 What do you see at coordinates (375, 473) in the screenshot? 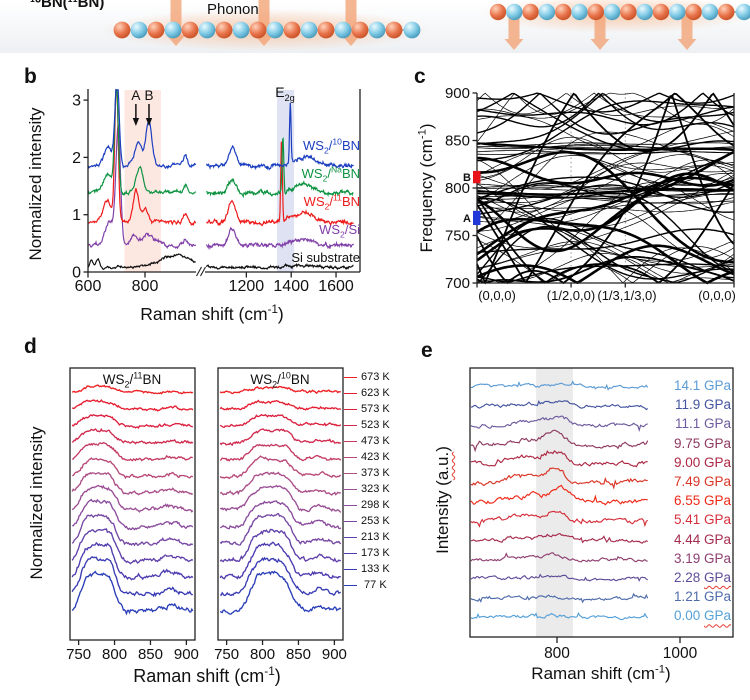
I see `legend-label: 373 K` at bounding box center [375, 473].